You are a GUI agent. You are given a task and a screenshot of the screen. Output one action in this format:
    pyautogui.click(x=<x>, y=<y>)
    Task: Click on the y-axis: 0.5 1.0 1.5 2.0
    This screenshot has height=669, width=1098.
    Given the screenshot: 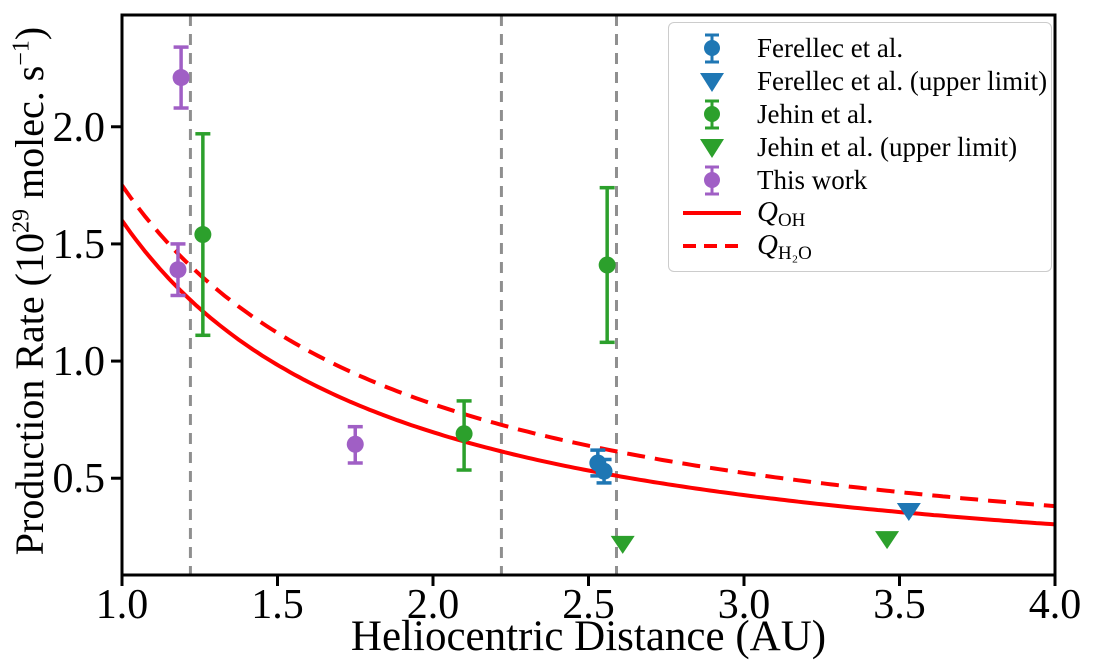 What is the action you would take?
    pyautogui.click(x=87, y=303)
    